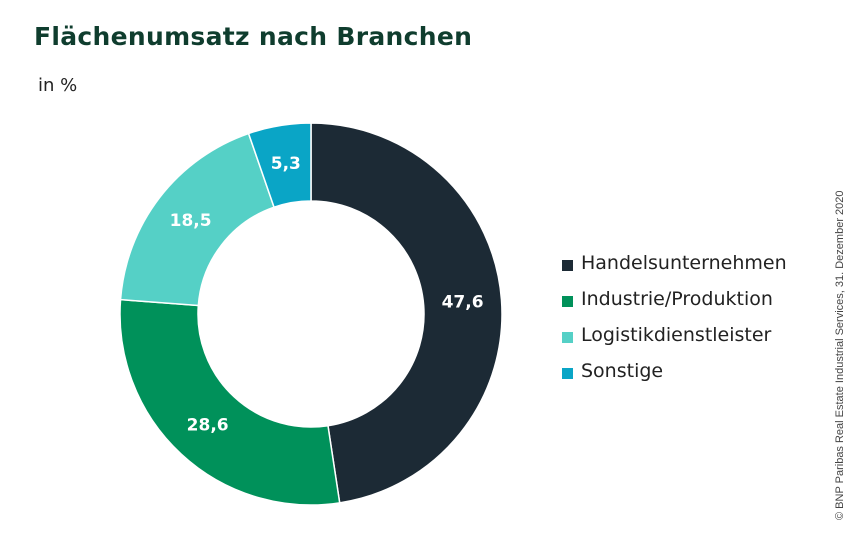 The height and width of the screenshot is (544, 855). What do you see at coordinates (208, 425) in the screenshot?
I see `slice-value-label: 28,6` at bounding box center [208, 425].